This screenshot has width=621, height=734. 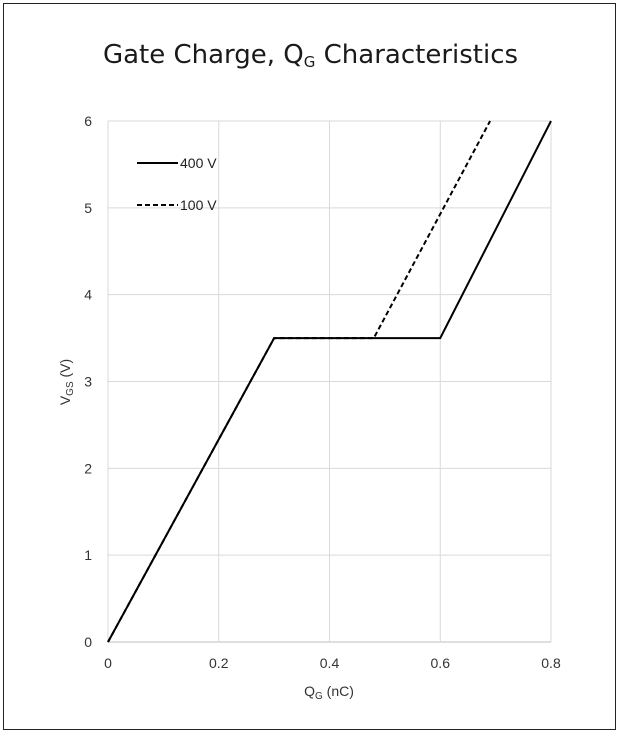 What do you see at coordinates (441, 663) in the screenshot?
I see `x-tick-label: 0.6` at bounding box center [441, 663].